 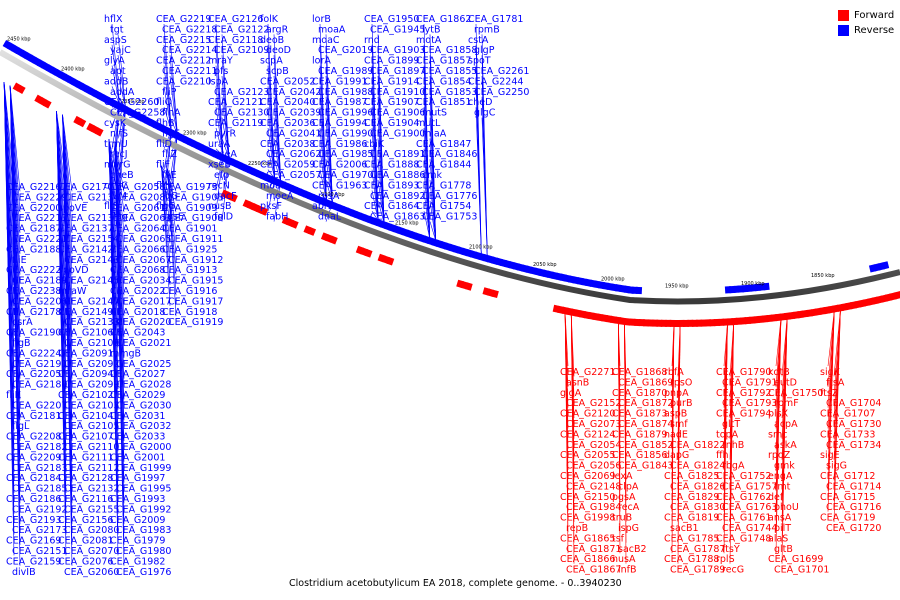 I want to click on gene-label: CEA_G2069, so click(x=587, y=476).